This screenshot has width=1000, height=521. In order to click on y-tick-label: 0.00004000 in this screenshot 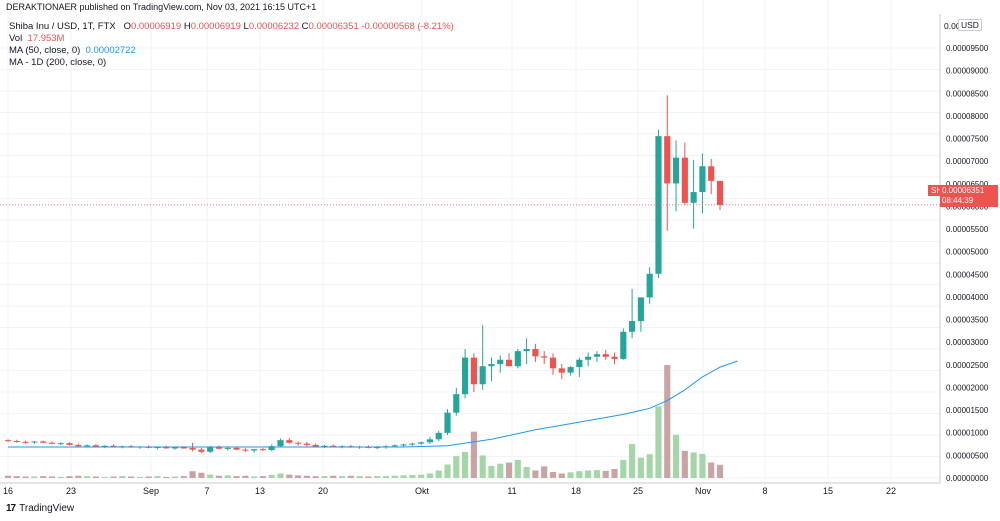, I will do `click(967, 297)`.